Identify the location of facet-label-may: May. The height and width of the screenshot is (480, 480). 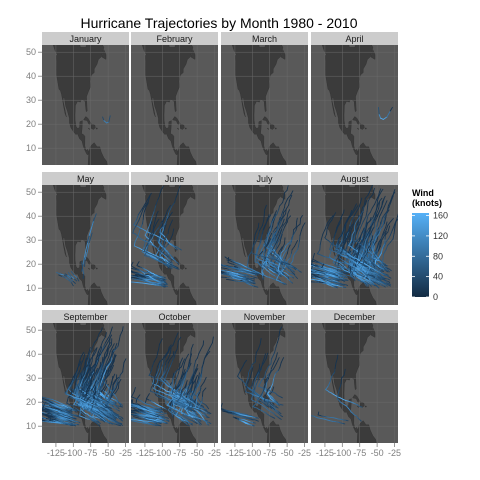
(86, 179).